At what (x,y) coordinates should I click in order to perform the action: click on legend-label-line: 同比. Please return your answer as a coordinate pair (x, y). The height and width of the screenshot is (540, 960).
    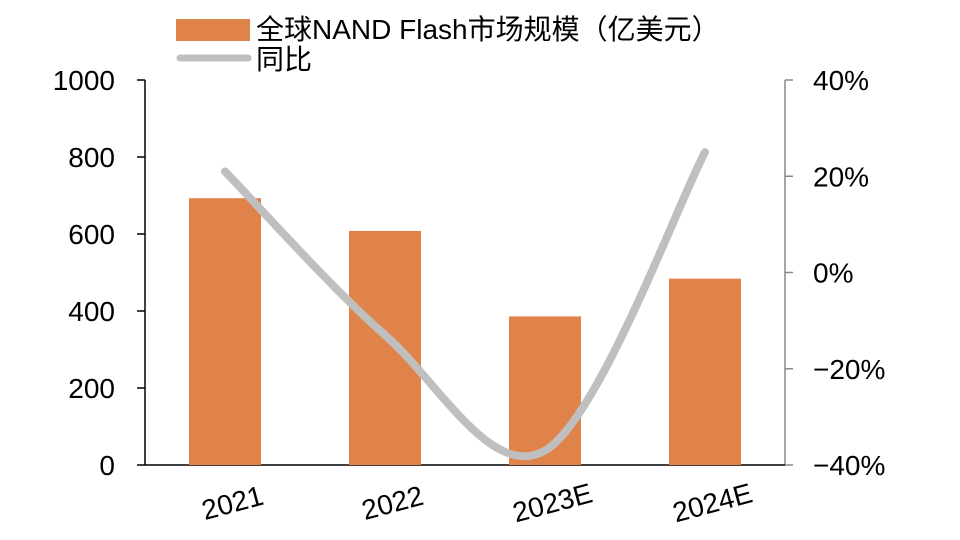
    Looking at the image, I should click on (284, 59).